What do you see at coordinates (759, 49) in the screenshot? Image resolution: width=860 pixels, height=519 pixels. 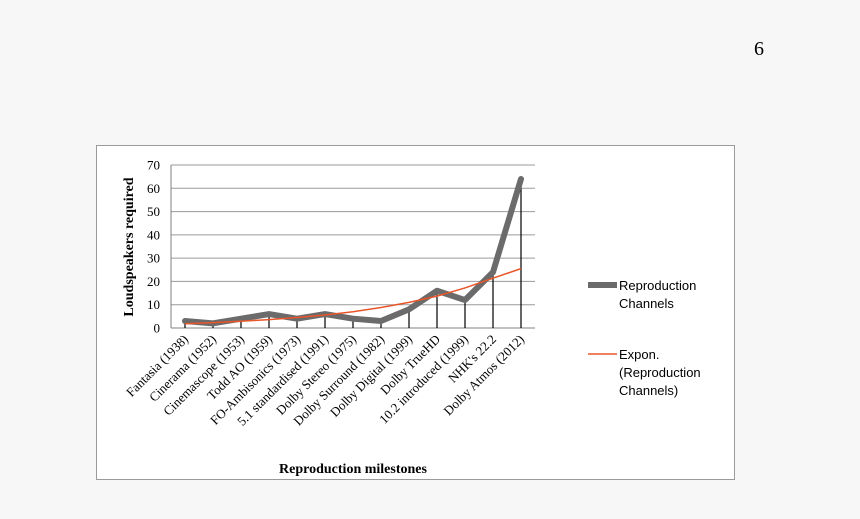 I see `page-number: 6` at bounding box center [759, 49].